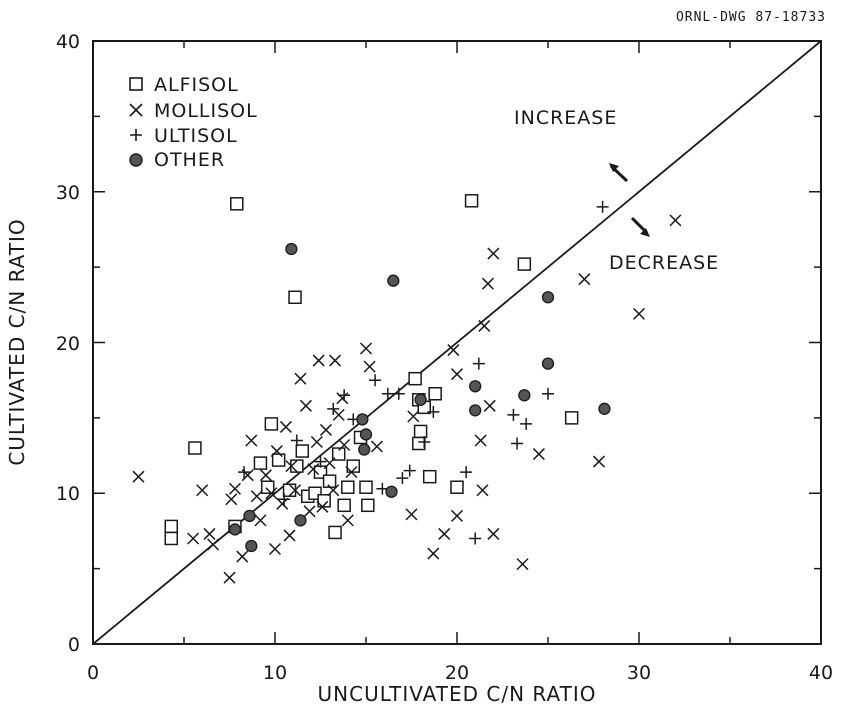  I want to click on legend: ALFISOL MOLLISOL ULTISOL OTHER, so click(193, 122).